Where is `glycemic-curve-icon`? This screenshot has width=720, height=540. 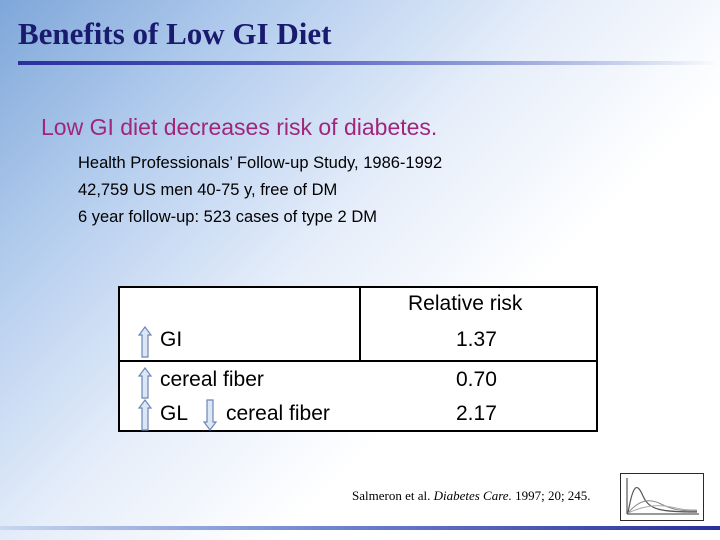 glycemic-curve-icon is located at coordinates (662, 496).